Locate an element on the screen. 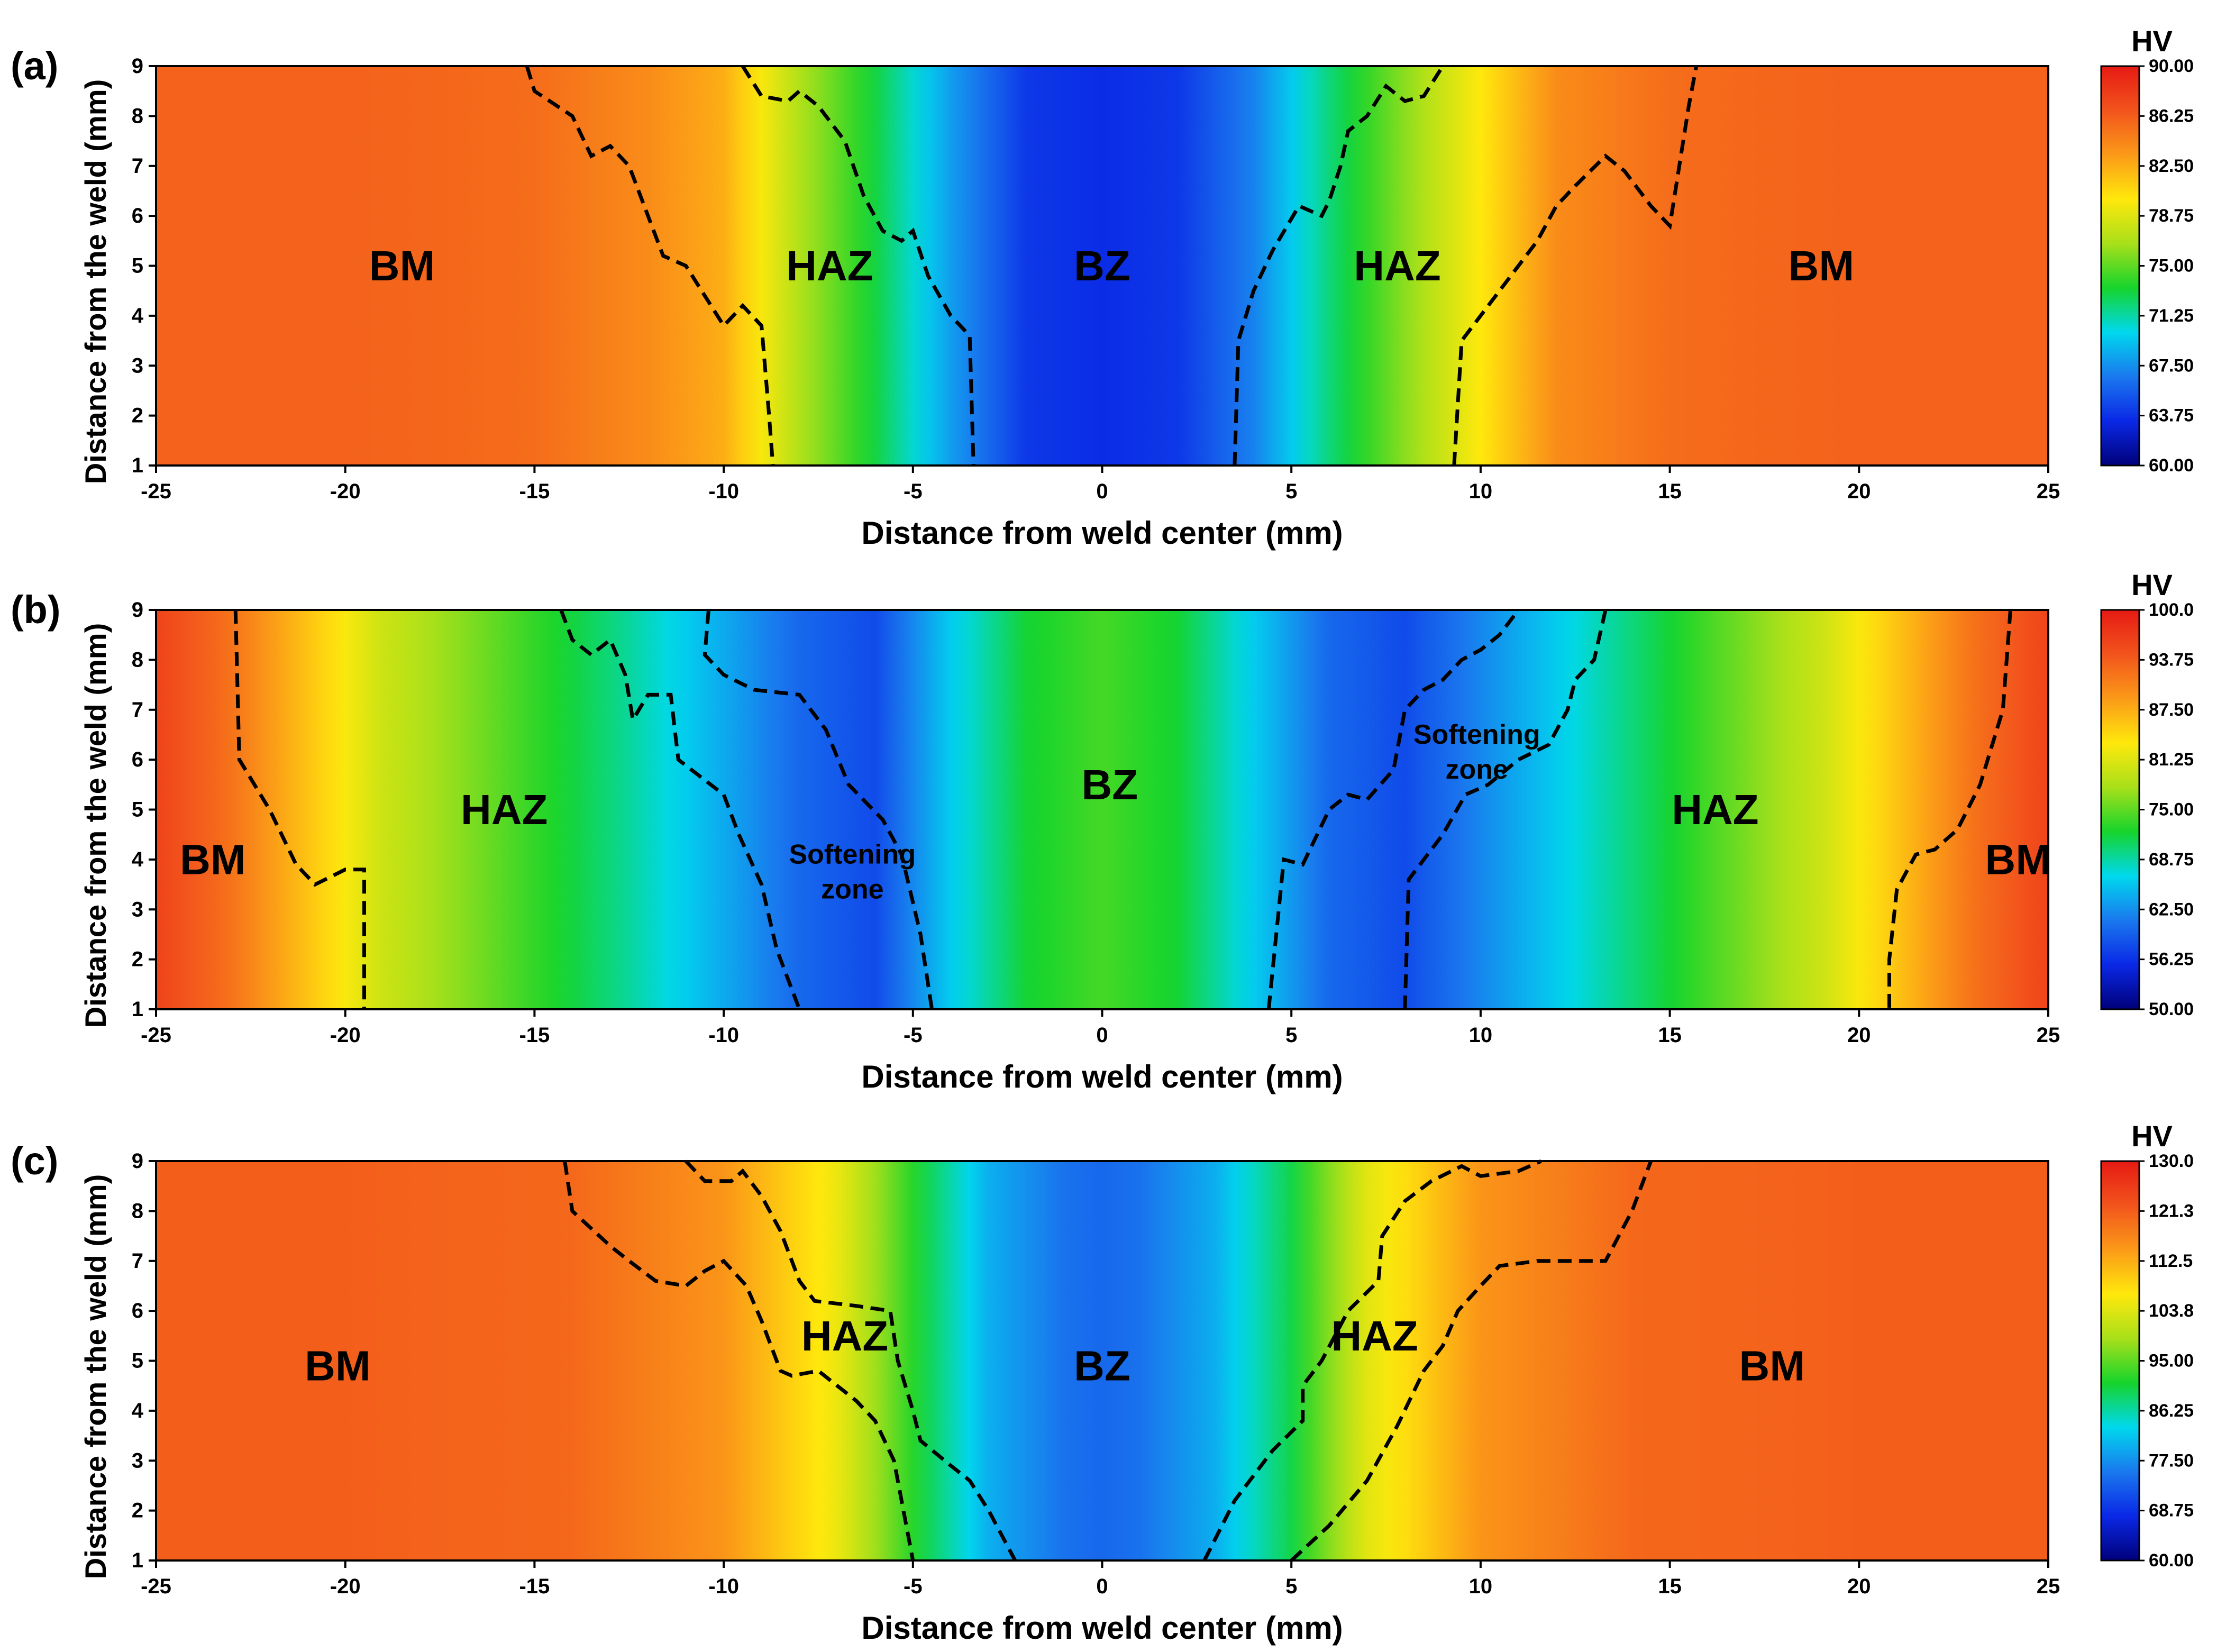  colorbar-tick-label: 90.00 is located at coordinates (2171, 66).